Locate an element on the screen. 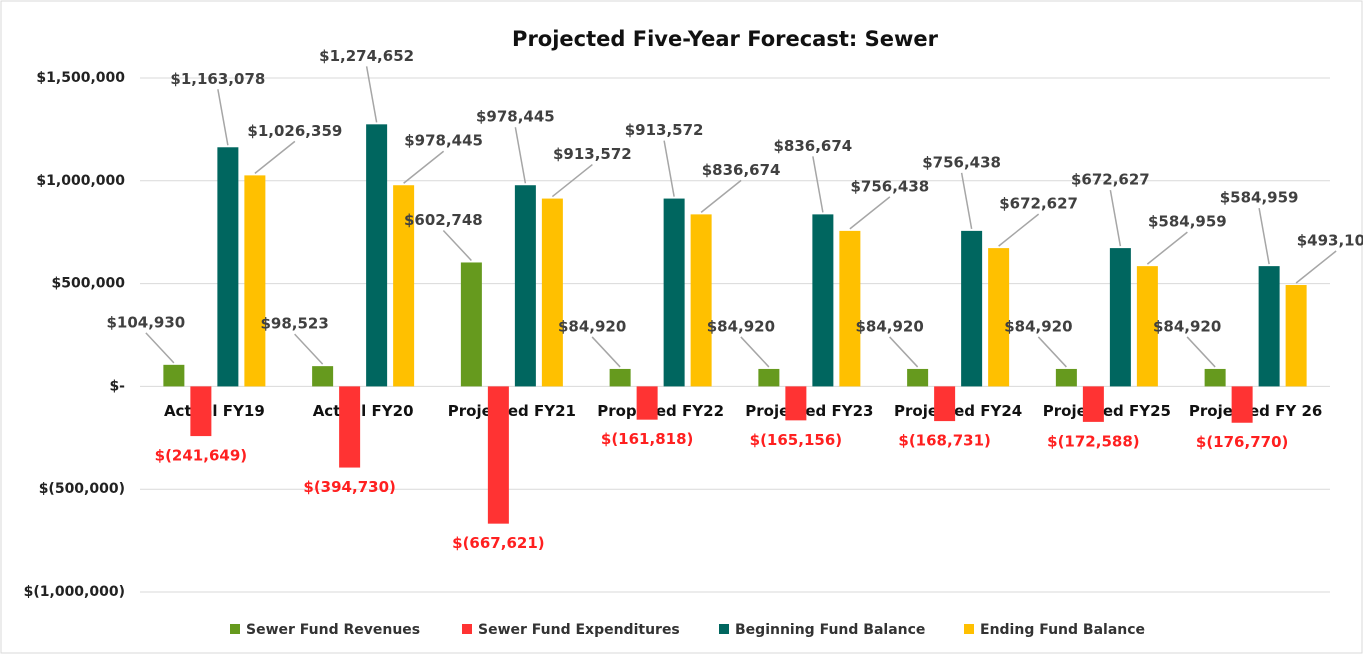  data-label: $(172,588) is located at coordinates (1093, 441).